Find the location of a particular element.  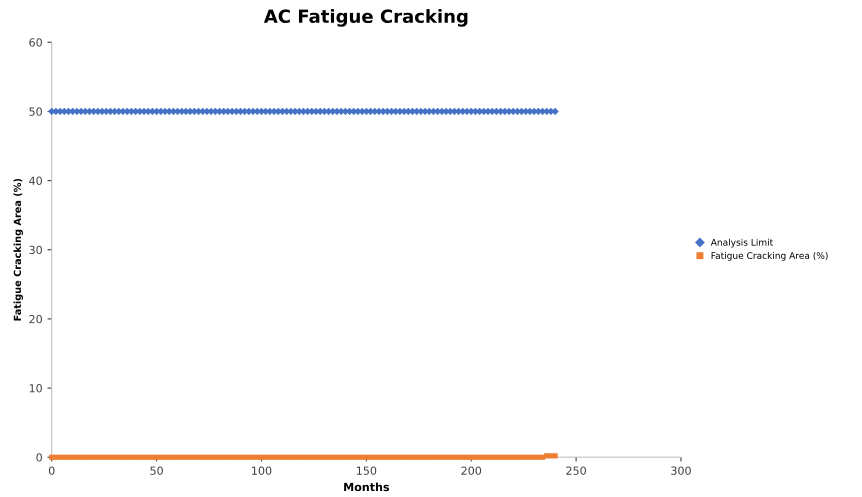

chart-title: AC Fatigue Cracking is located at coordinates (366, 18).